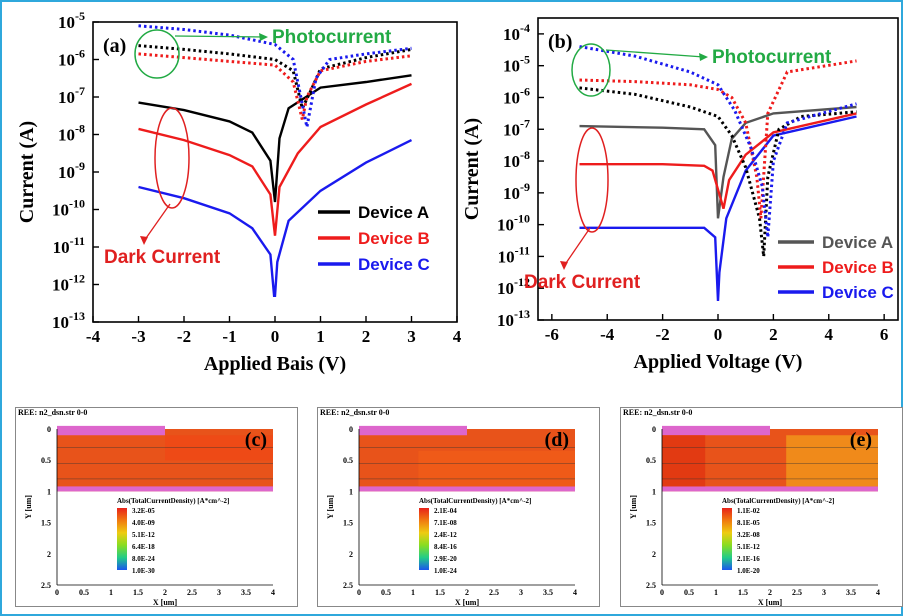 The height and width of the screenshot is (616, 903). What do you see at coordinates (829, 334) in the screenshot?
I see `x-tick-label: 4` at bounding box center [829, 334].